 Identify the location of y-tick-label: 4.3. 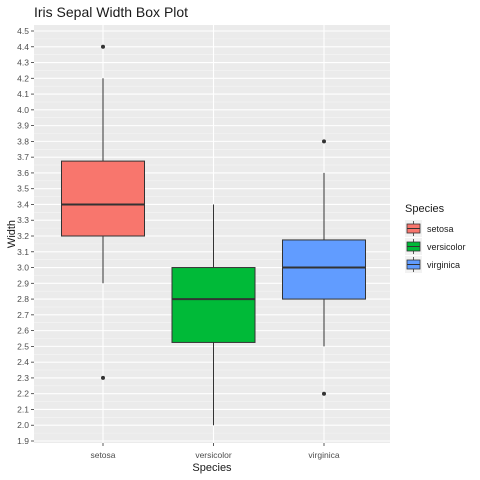
(23, 63).